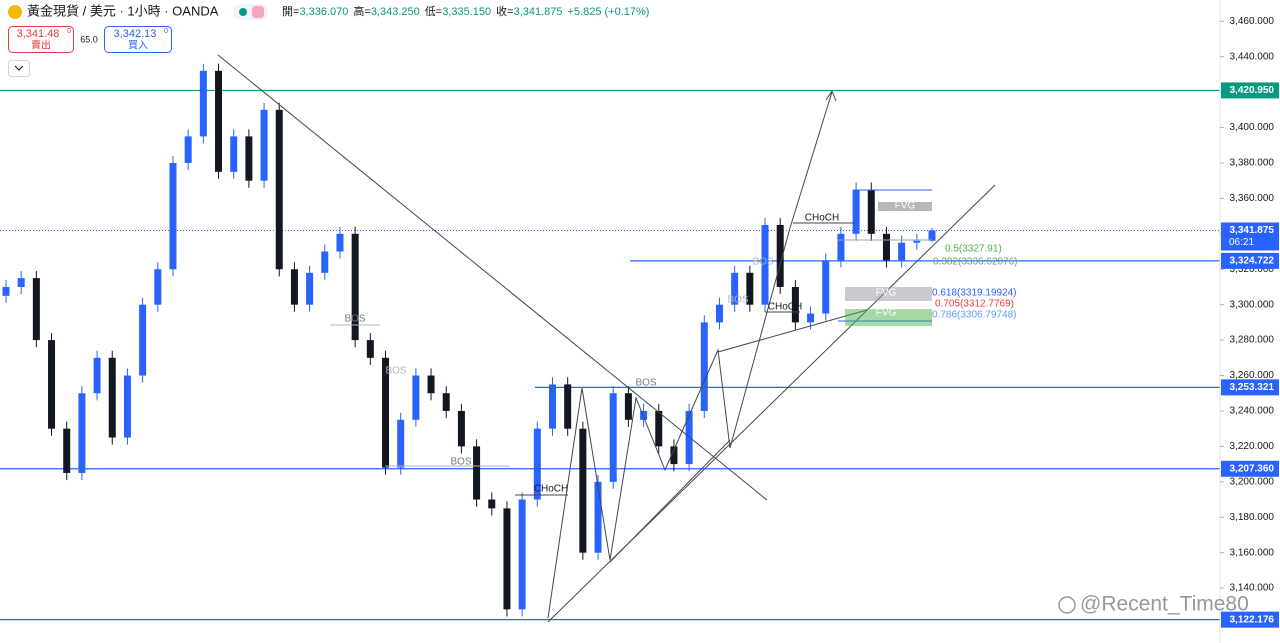 The height and width of the screenshot is (643, 1280). I want to click on watermark-icon, so click(1067, 605).